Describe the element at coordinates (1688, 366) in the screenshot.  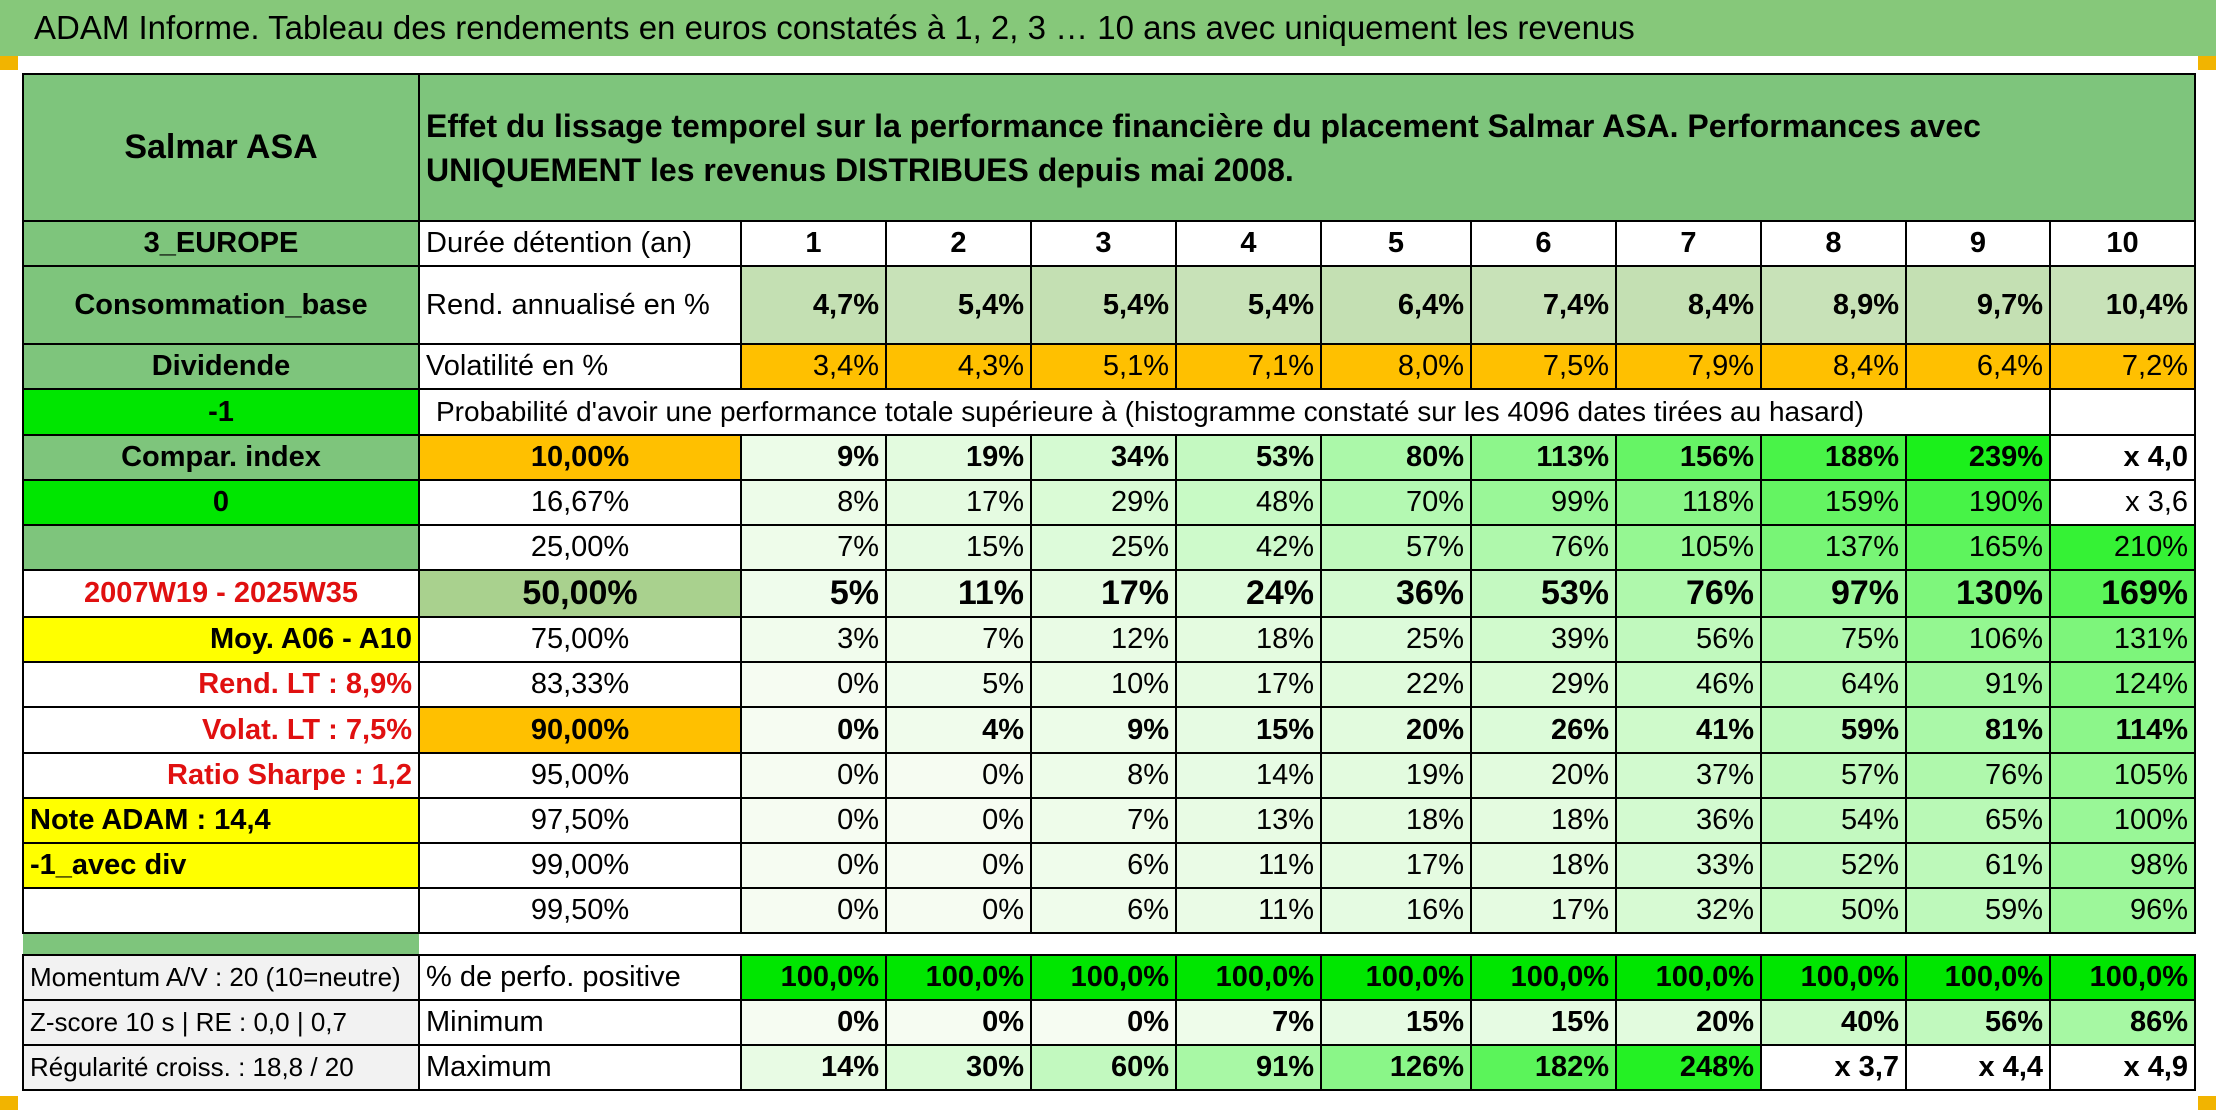
I see `vol-value: 7,9%` at that location.